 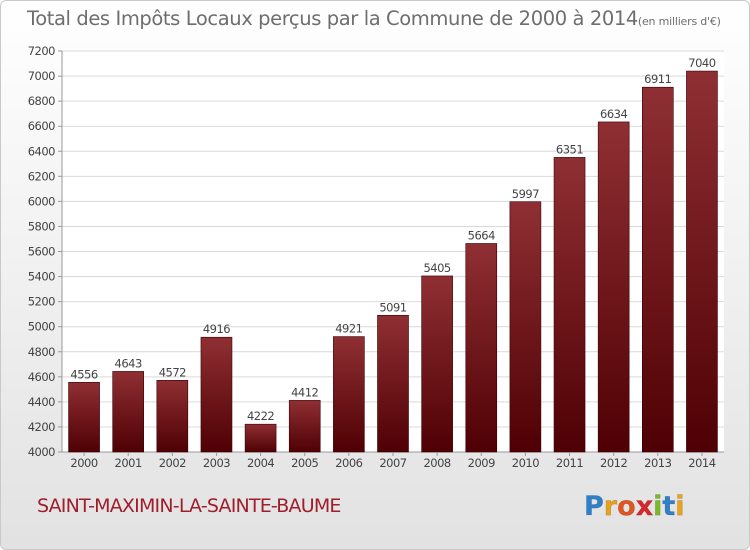 I want to click on bar-value-label: 4412, so click(x=304, y=392).